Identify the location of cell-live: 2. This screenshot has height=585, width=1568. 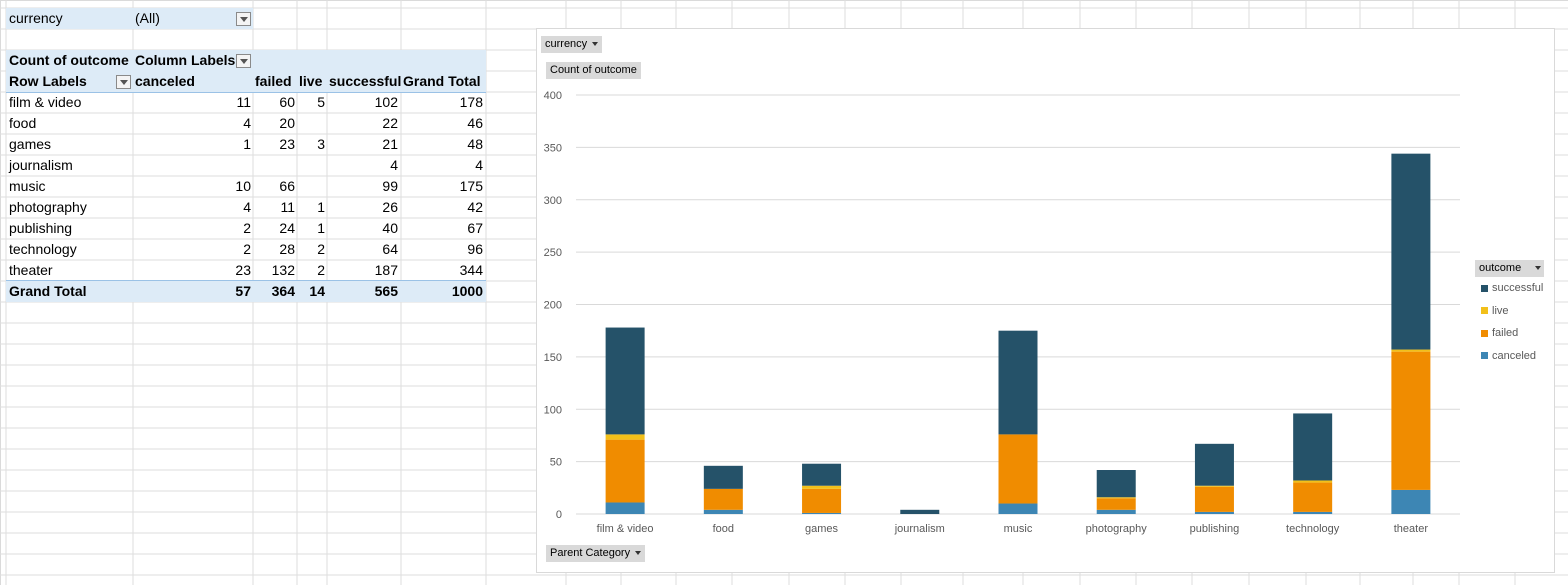
(321, 270).